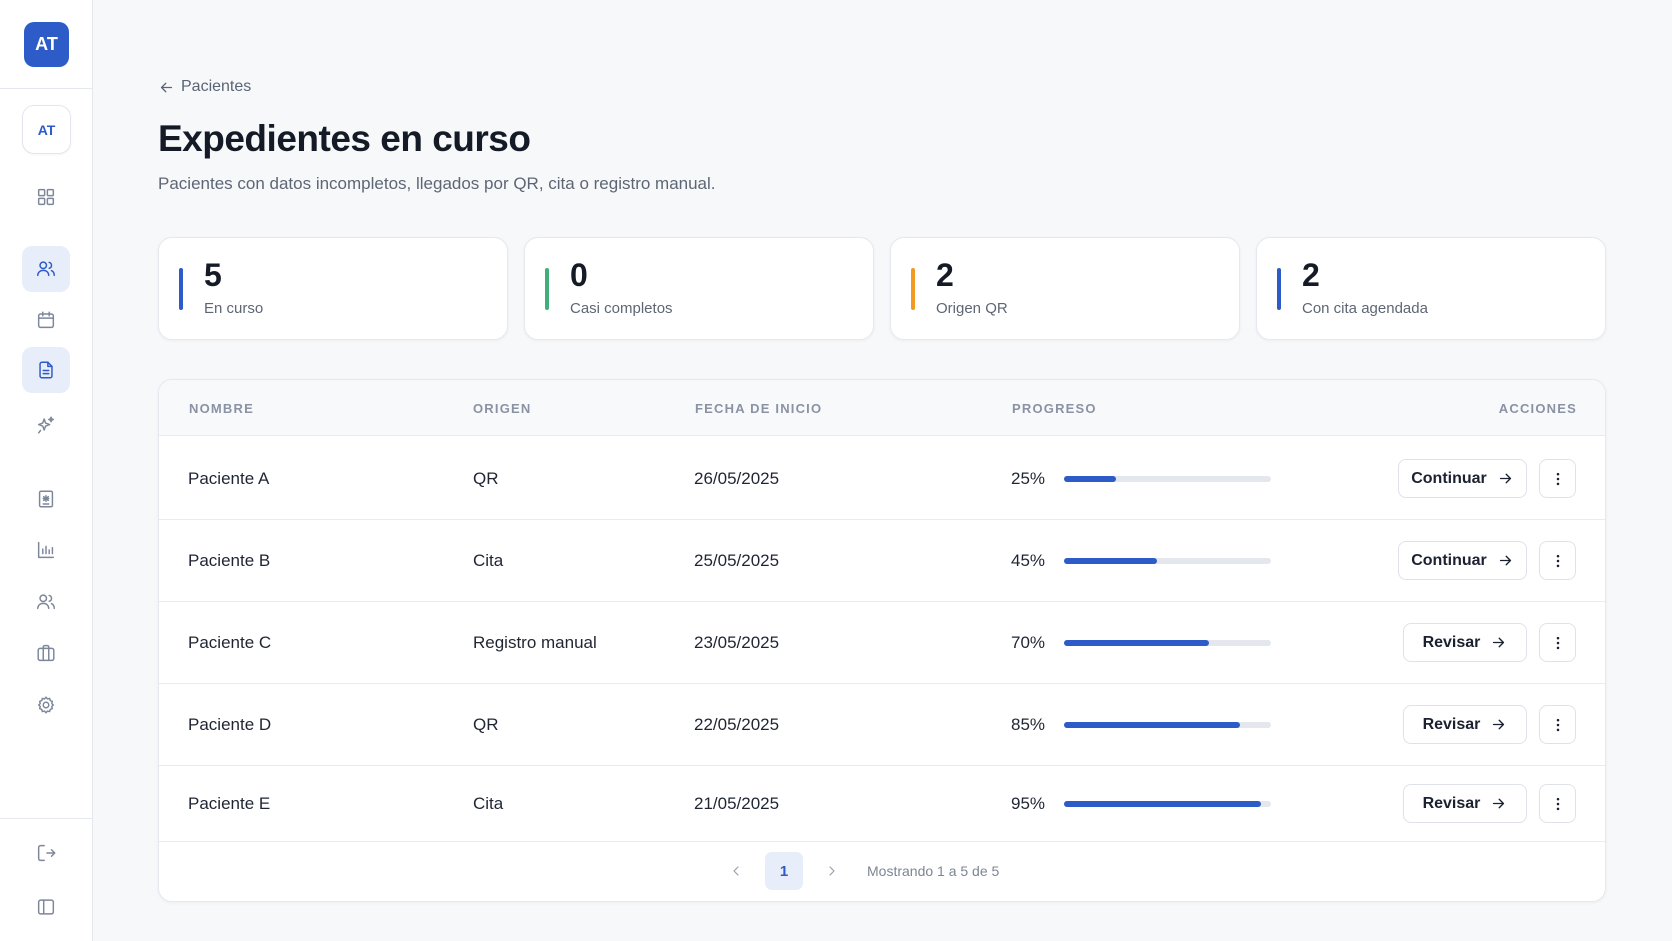  I want to click on stat-value: 0, so click(579, 275).